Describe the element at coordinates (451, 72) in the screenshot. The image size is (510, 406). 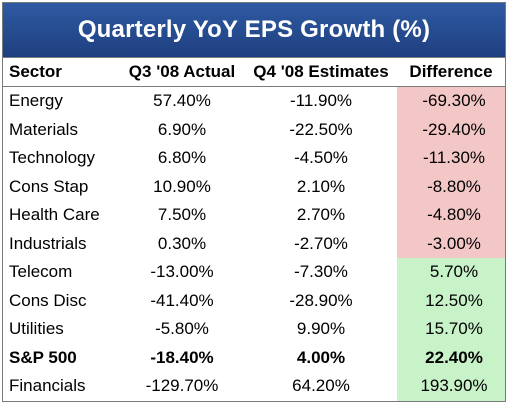
I see `header-difference: Difference` at that location.